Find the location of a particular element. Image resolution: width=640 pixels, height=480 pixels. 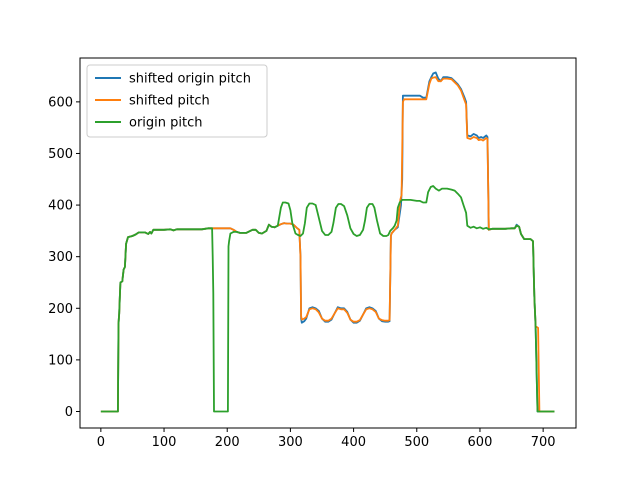

legend-label: origin pitch is located at coordinates (166, 123).